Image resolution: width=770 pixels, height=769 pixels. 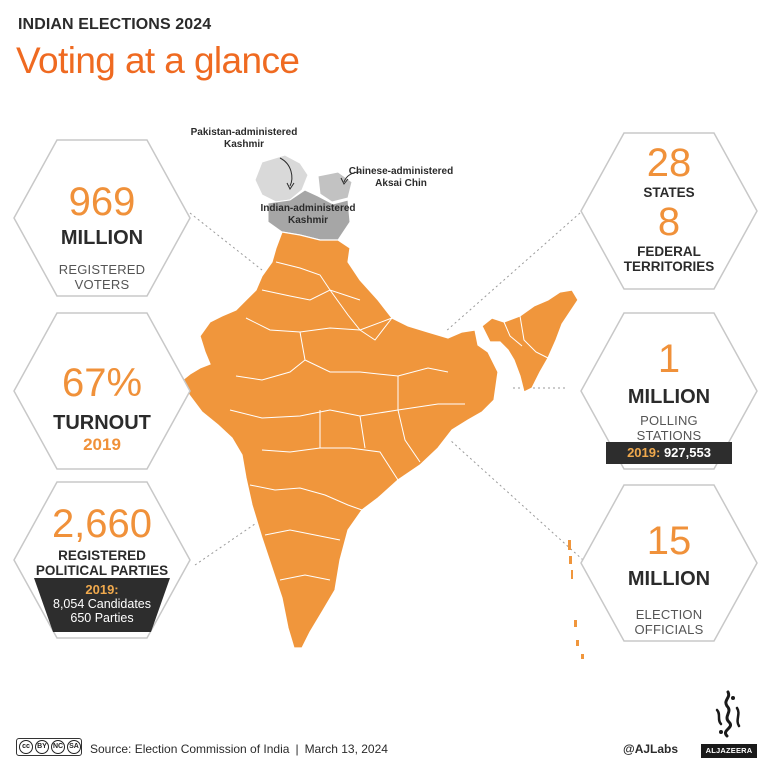 What do you see at coordinates (669, 435) in the screenshot?
I see `polling-label-2: STATIONS` at bounding box center [669, 435].